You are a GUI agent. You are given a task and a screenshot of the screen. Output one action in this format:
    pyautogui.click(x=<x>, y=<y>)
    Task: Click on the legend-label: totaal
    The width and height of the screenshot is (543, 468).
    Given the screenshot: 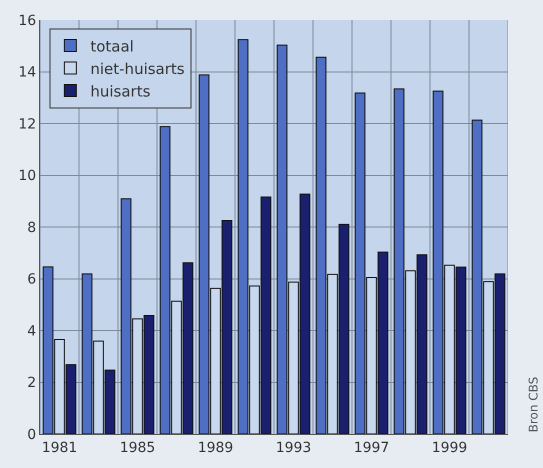 What is the action you would take?
    pyautogui.click(x=112, y=46)
    